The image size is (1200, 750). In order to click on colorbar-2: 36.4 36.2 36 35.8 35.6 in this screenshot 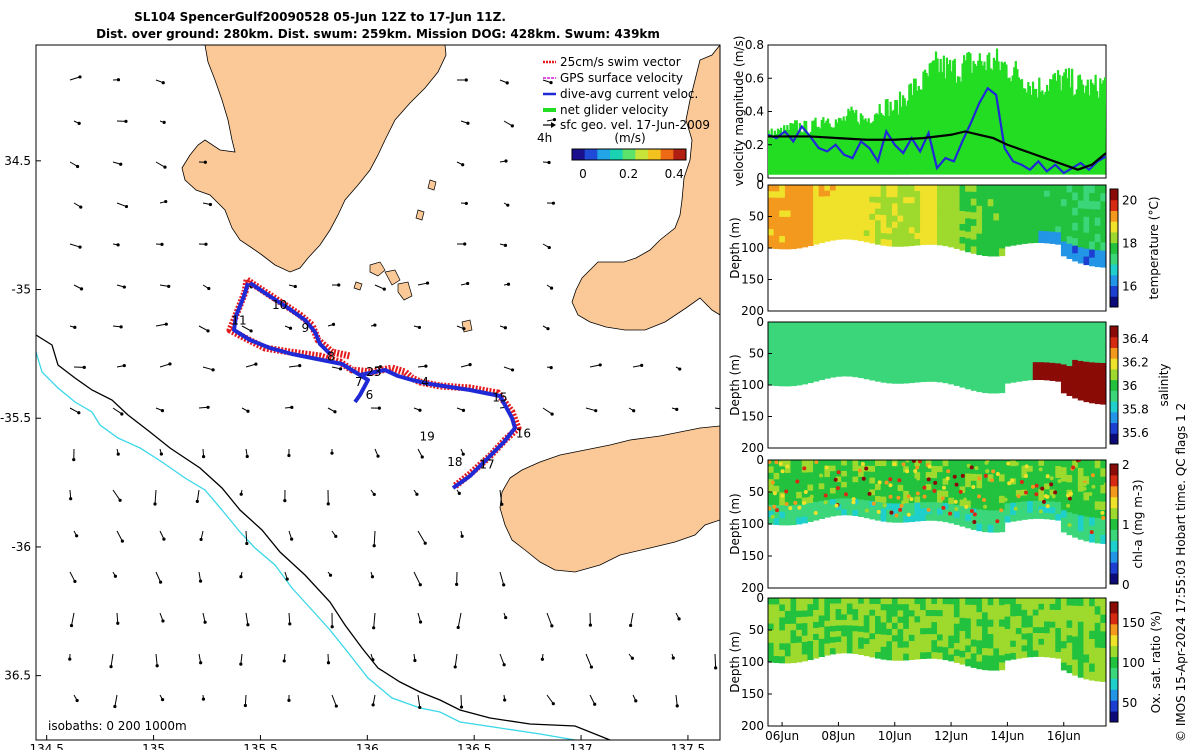, I will do `click(1129, 385)`.